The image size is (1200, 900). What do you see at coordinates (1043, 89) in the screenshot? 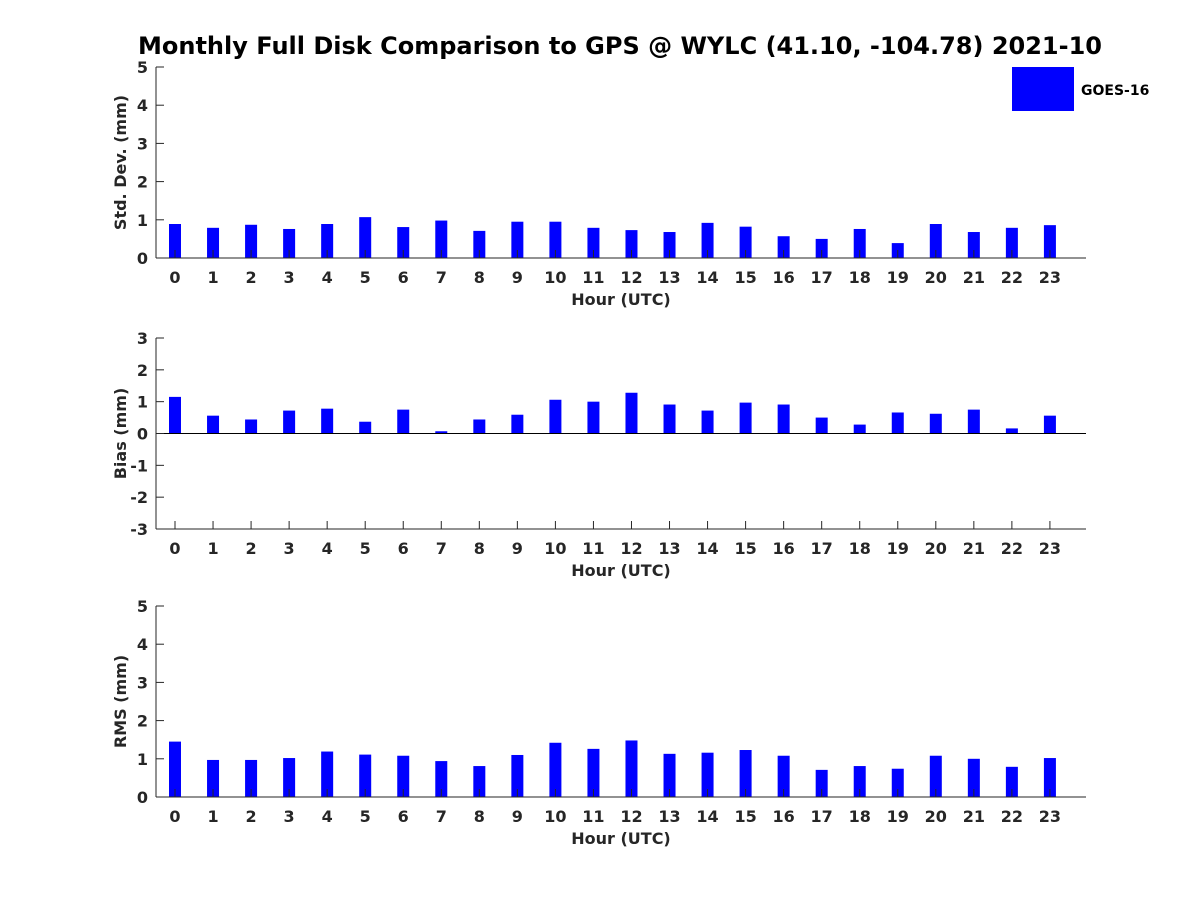
I see `legend-swatch-goes16` at bounding box center [1043, 89].